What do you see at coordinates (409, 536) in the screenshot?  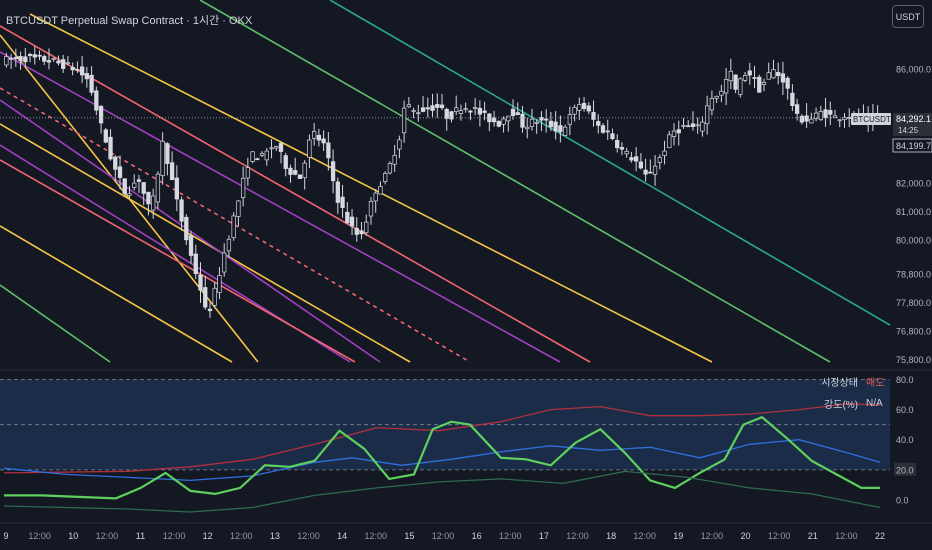 I see `time-tick-label: 15` at bounding box center [409, 536].